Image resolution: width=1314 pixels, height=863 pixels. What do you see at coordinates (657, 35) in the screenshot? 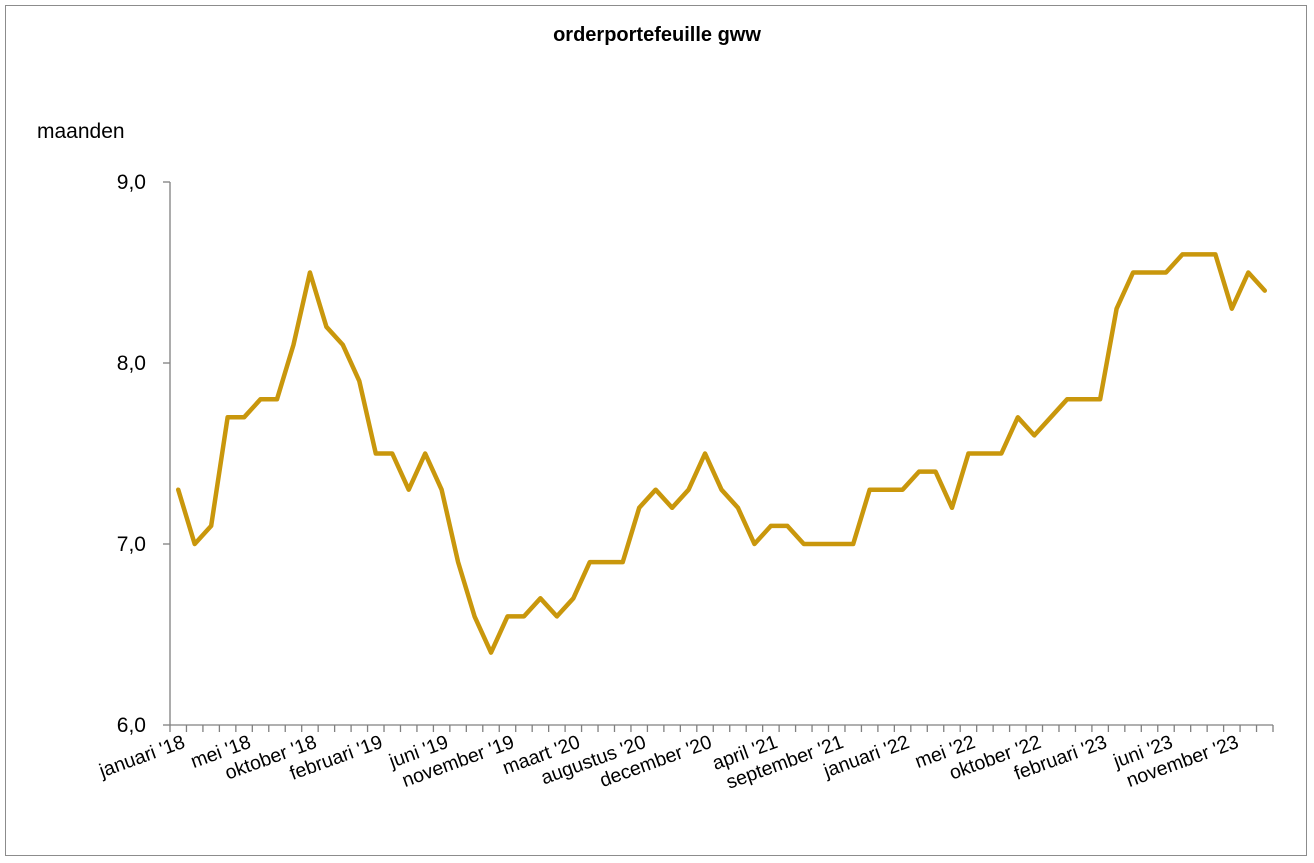
I see `chart-title: orderportefeuille gww` at bounding box center [657, 35].